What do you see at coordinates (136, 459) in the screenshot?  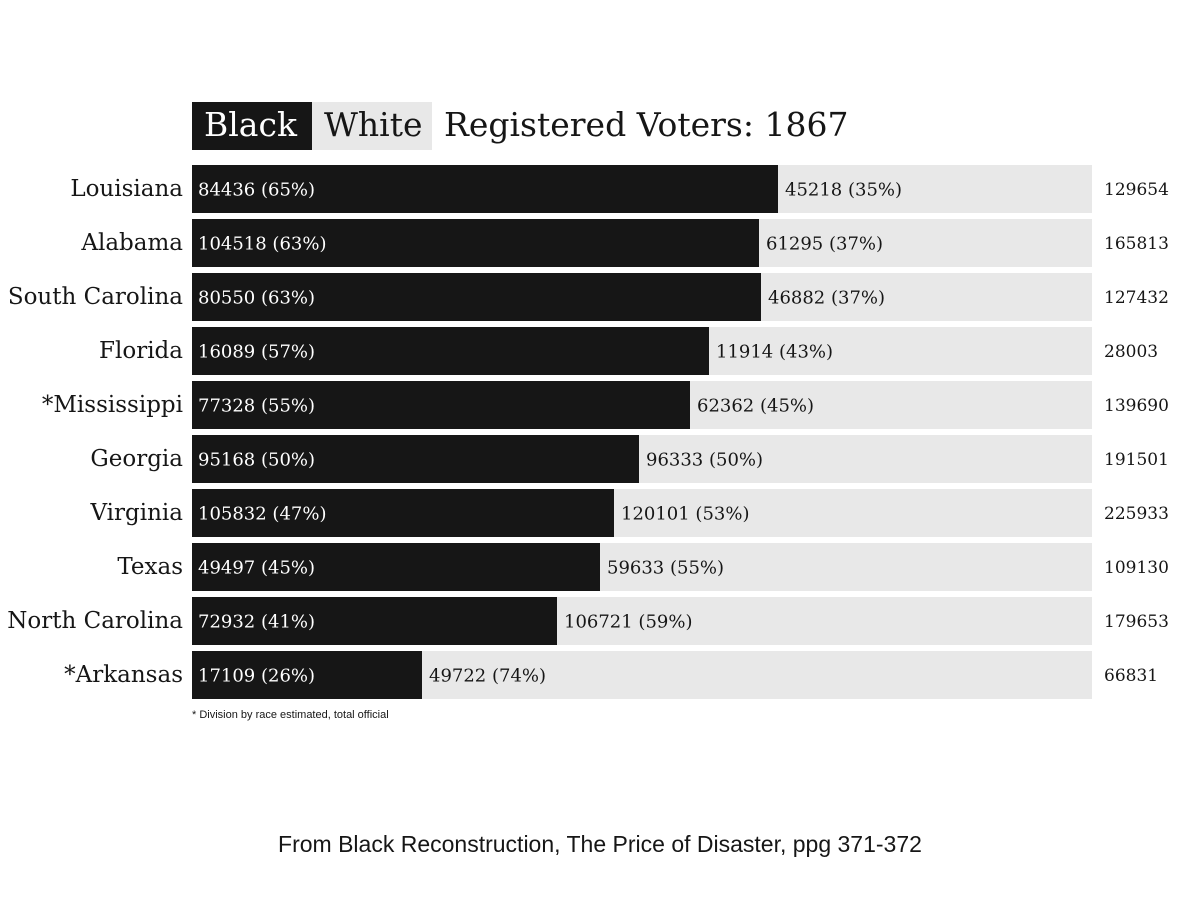 I see `category-label: Georgia` at bounding box center [136, 459].